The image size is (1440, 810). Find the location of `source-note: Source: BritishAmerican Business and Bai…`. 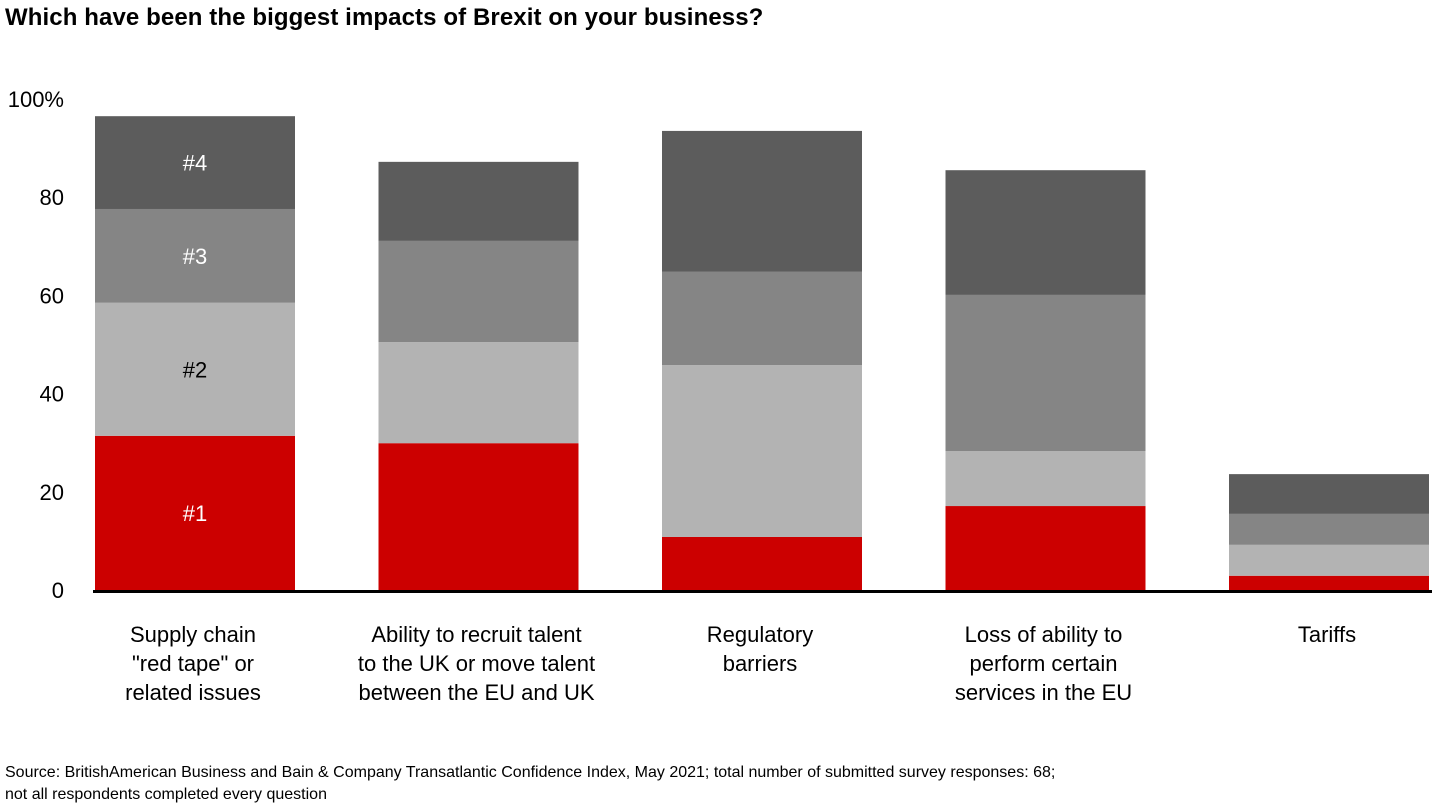

source-note: Source: BritishAmerican Business and Bai… is located at coordinates (530, 784).